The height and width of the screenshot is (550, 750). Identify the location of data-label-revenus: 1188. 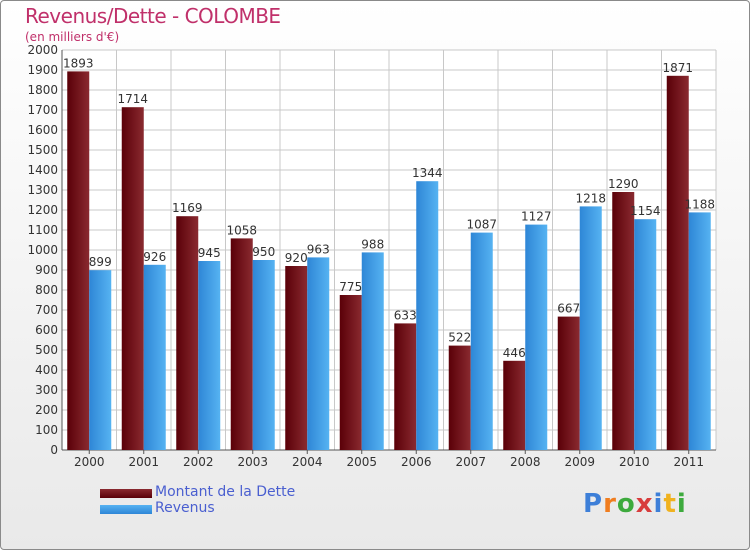
(699, 204).